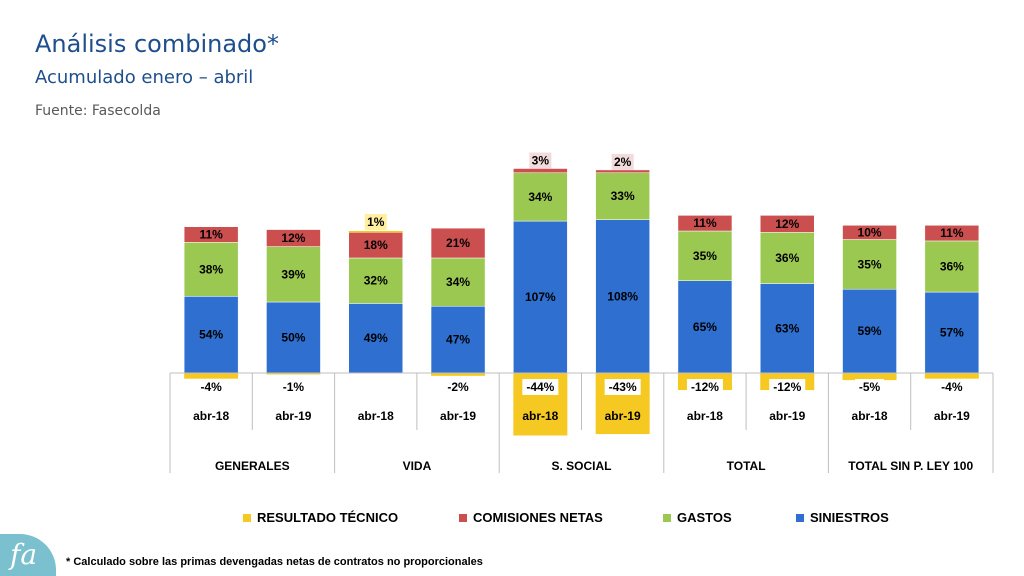 This screenshot has height=576, width=1024. I want to click on legend-swatch-gastos, so click(667, 517).